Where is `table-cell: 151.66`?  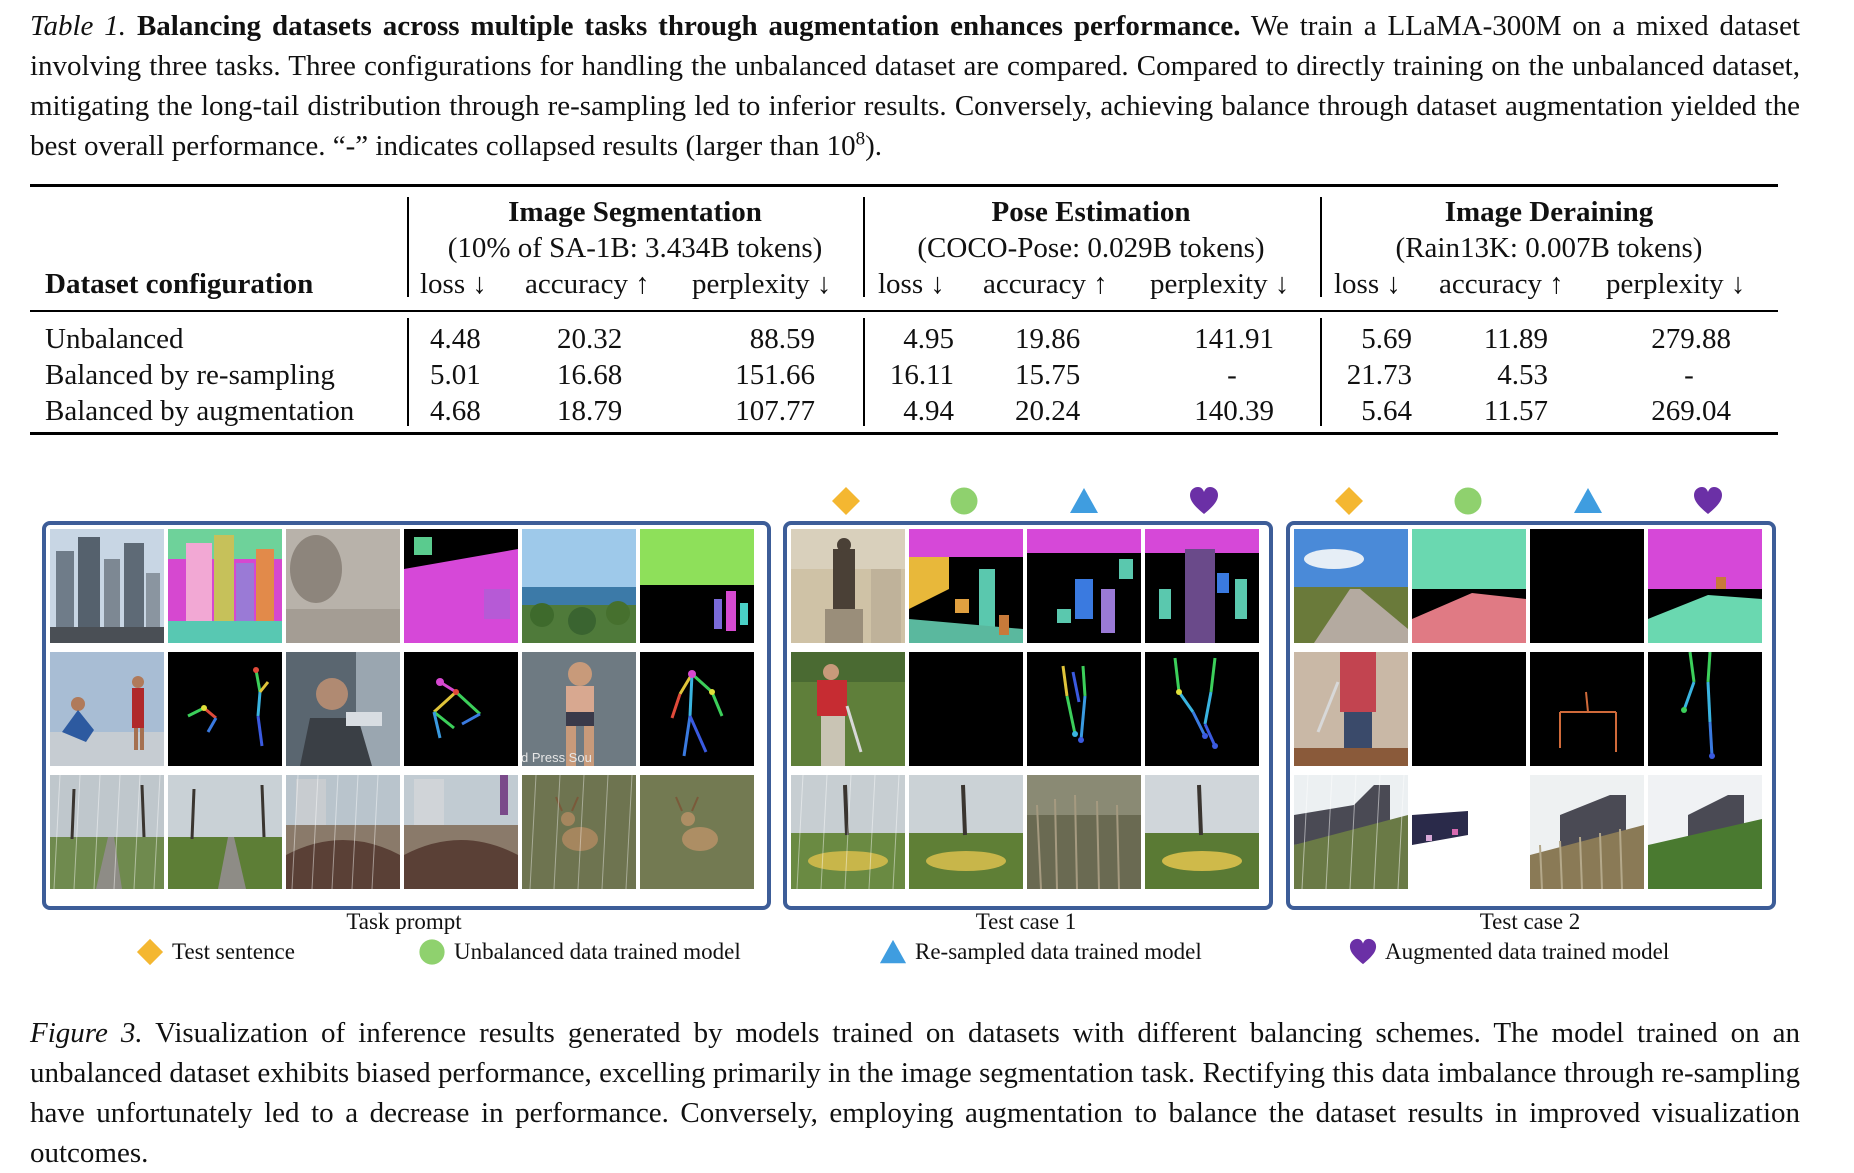 table-cell: 151.66 is located at coordinates (775, 375).